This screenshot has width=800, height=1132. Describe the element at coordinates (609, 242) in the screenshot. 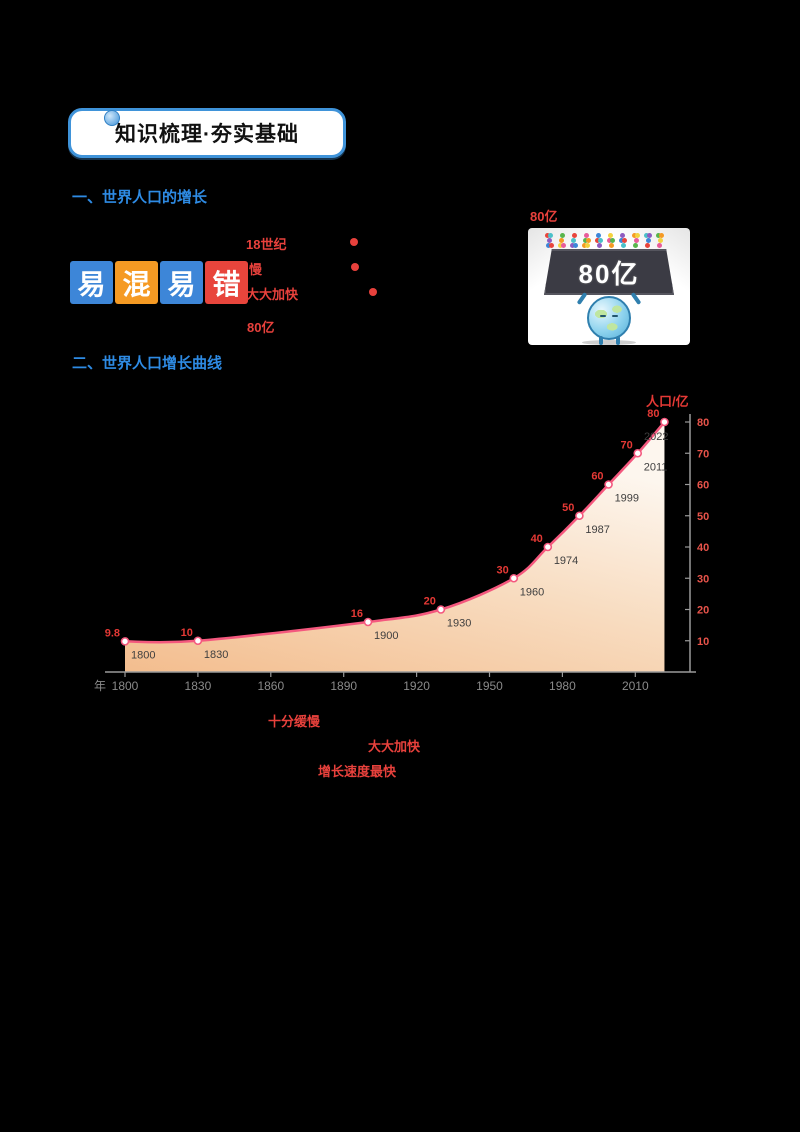

I see `crowd-of-people-icon` at that location.